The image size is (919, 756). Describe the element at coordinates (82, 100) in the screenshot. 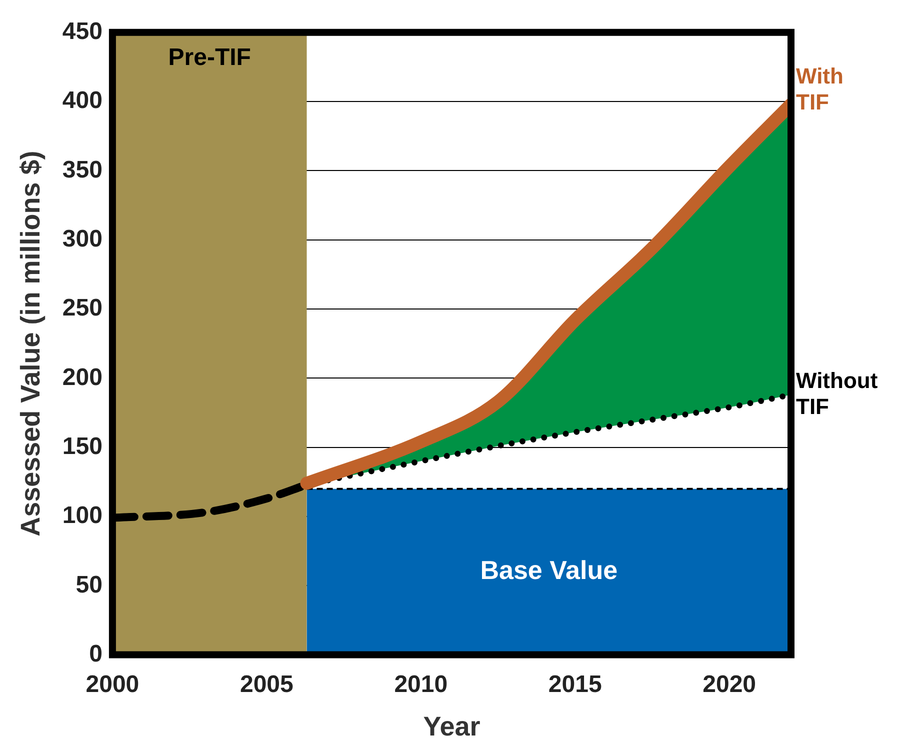

I see `y-tick-label: 400` at that location.